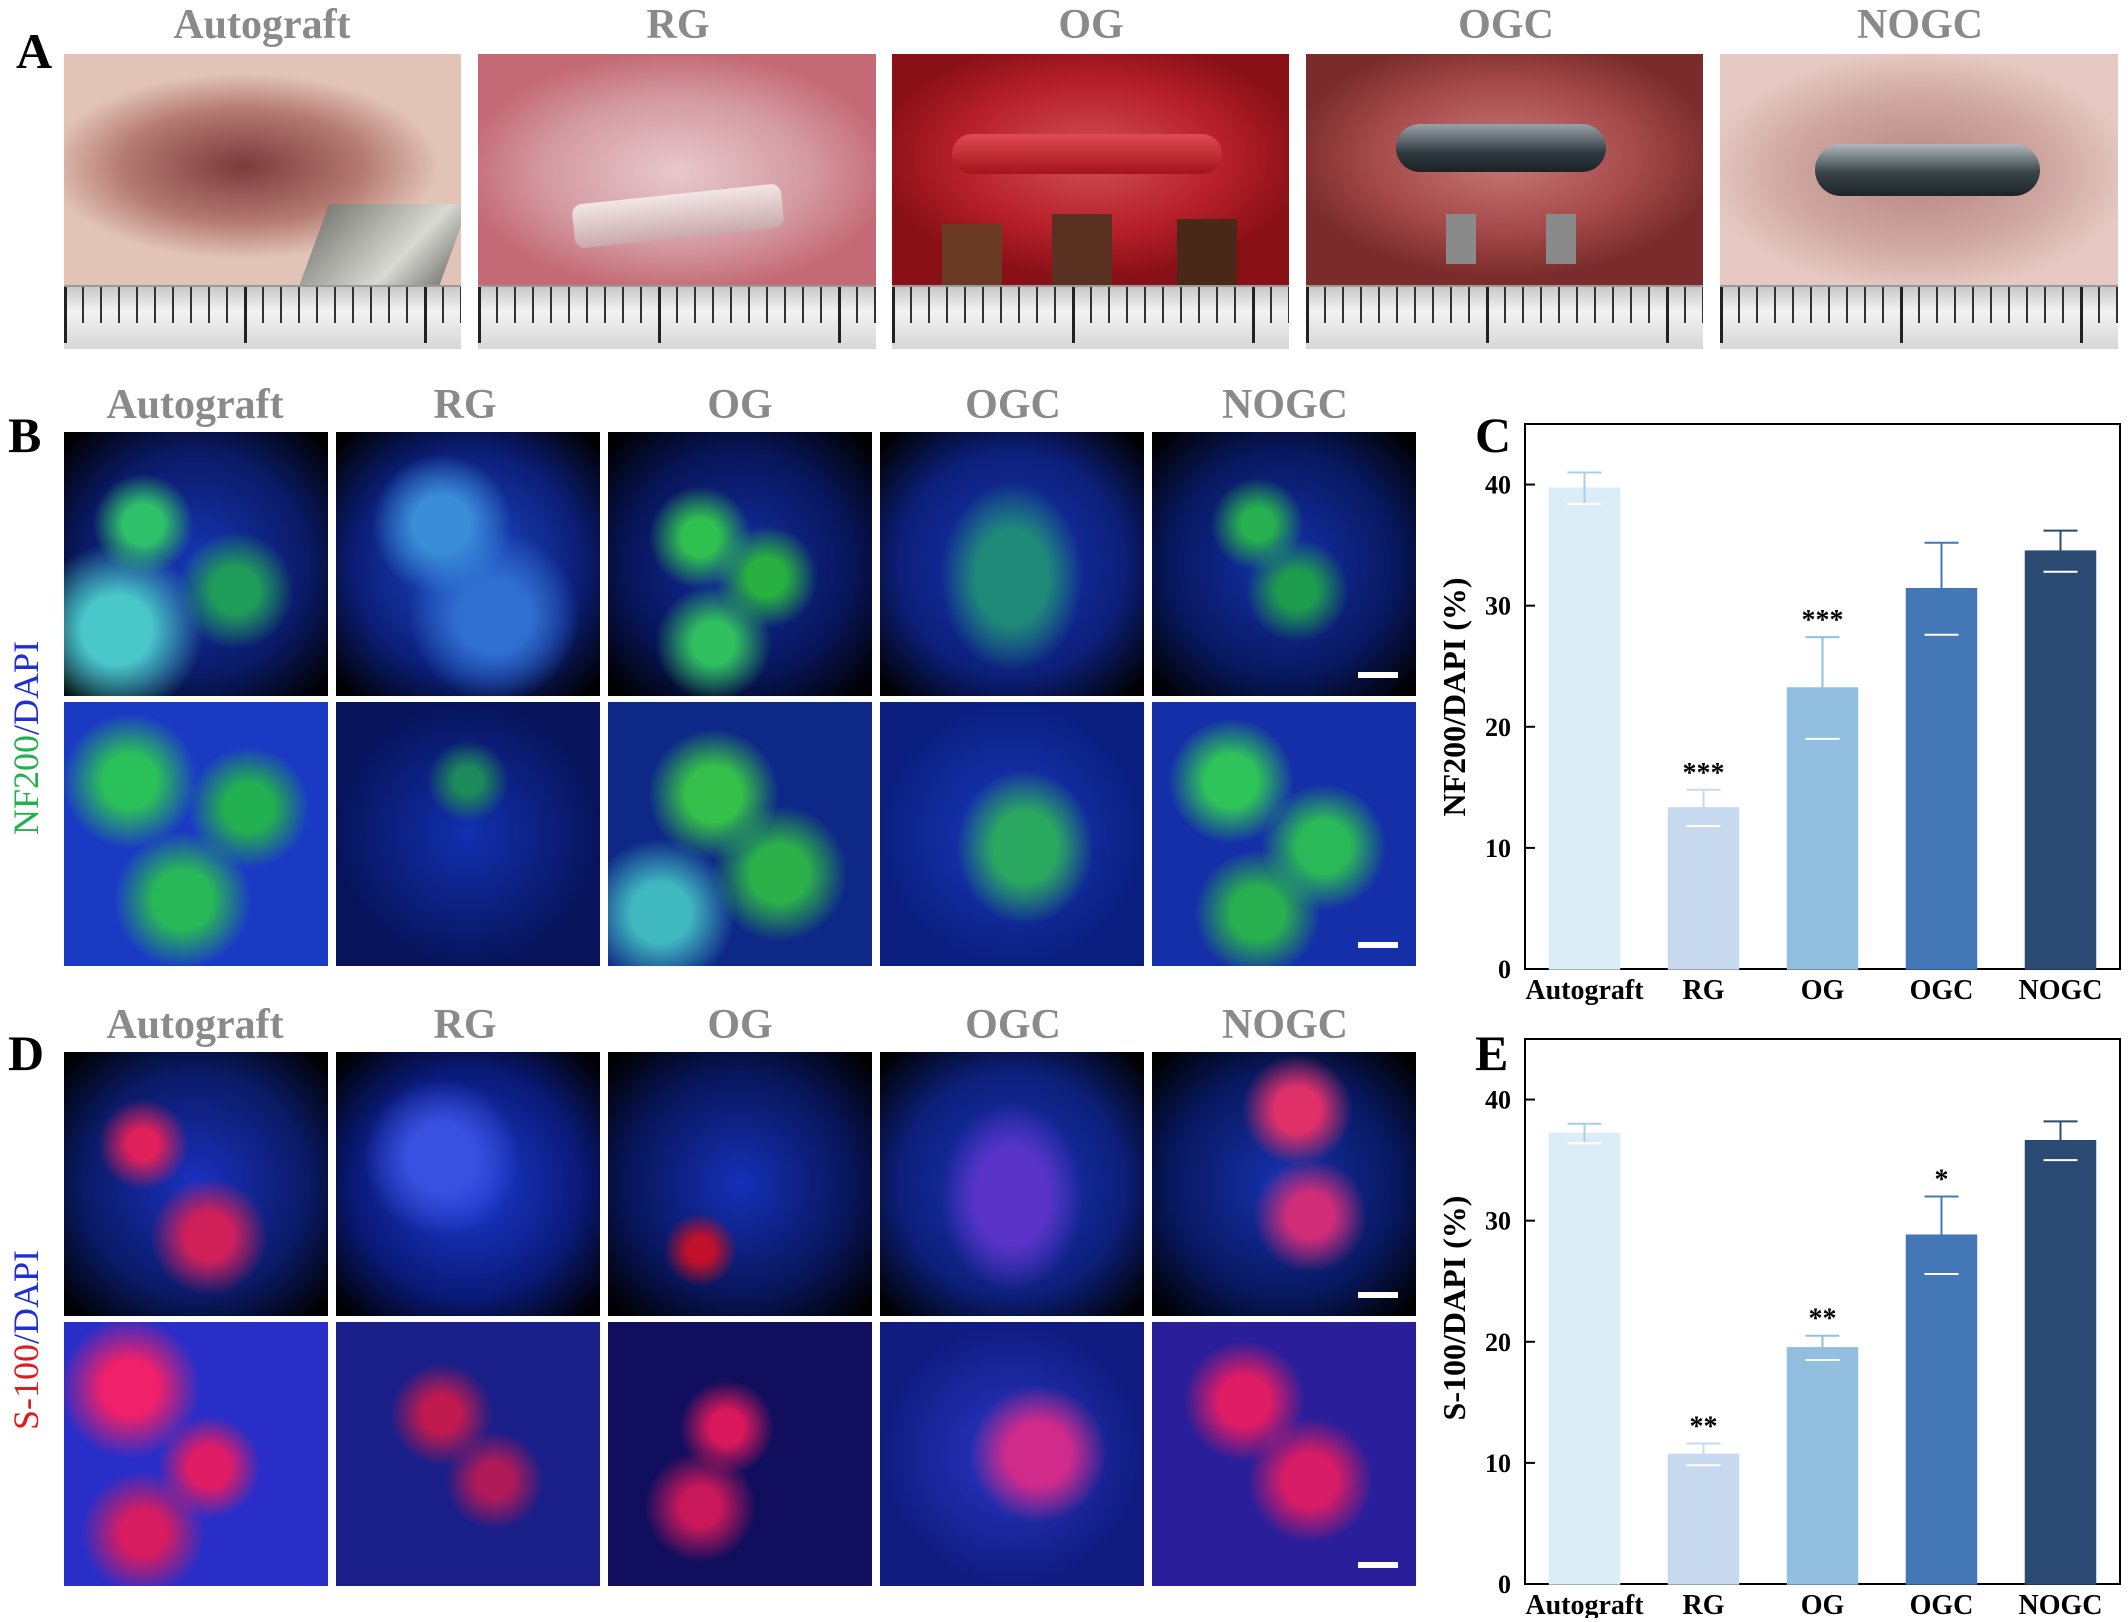  I want to click on row-d-label-og: OG, so click(740, 1025).